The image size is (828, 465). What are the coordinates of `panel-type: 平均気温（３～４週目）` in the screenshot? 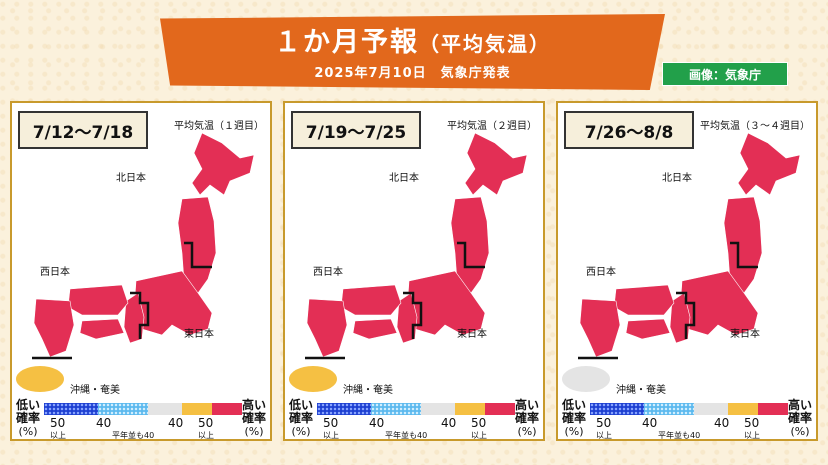 It's located at (755, 126).